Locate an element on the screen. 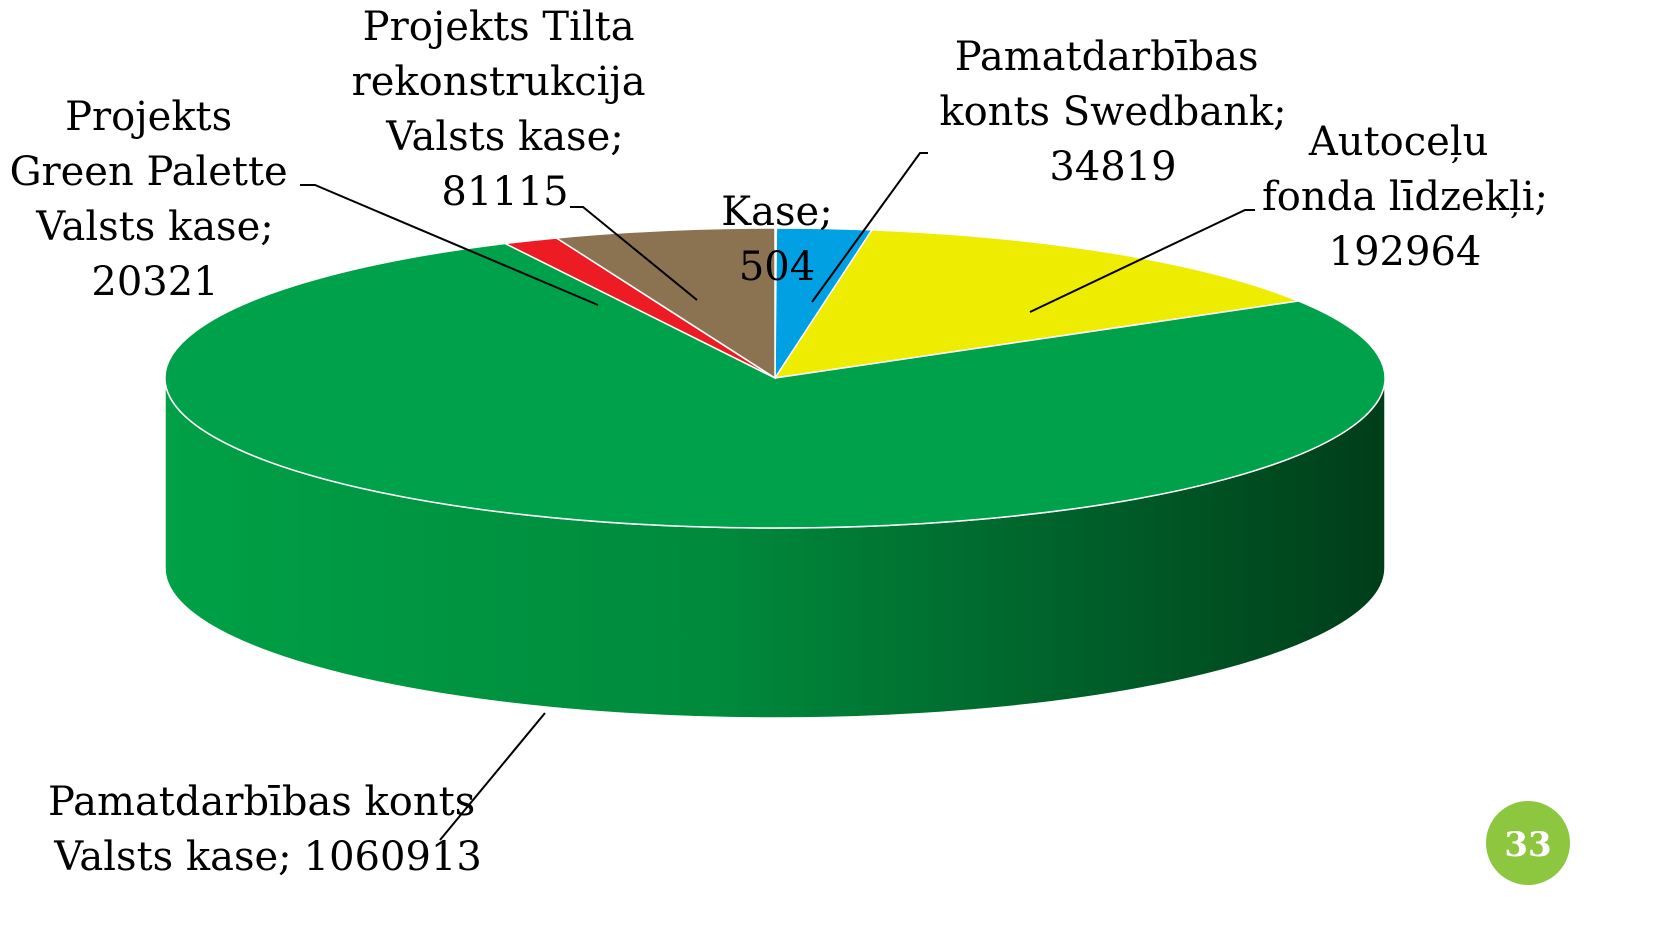 The height and width of the screenshot is (931, 1661). data-label-name: Pamatdarbības konts Valsts kase is located at coordinates (268, 829).